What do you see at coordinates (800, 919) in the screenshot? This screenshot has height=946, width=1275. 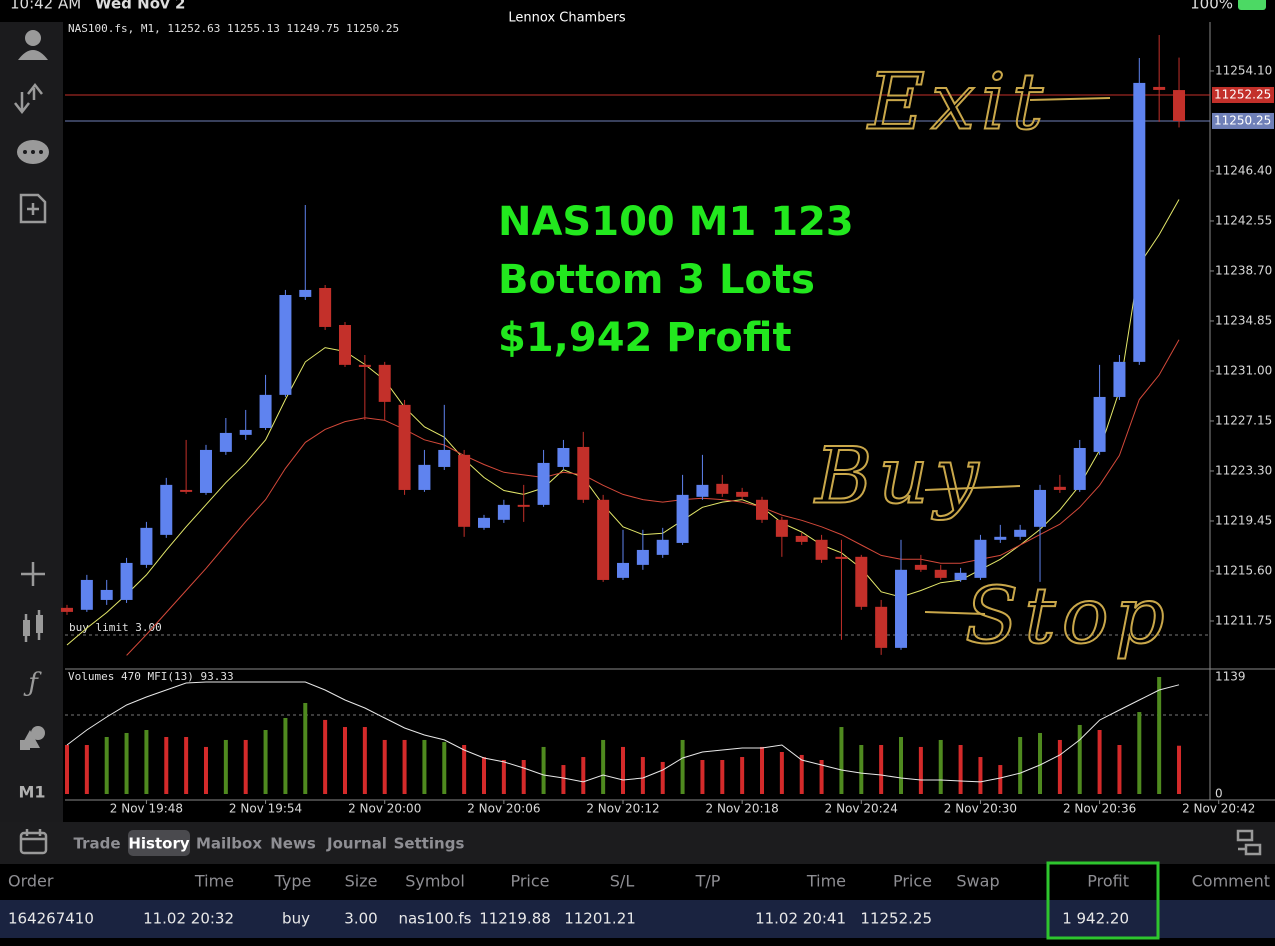 I see `table-cell: 11.02 20:41` at bounding box center [800, 919].